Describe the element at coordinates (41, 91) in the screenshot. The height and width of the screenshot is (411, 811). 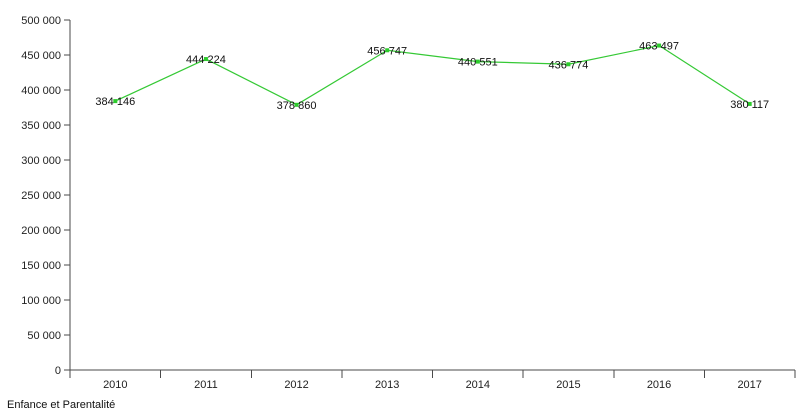
I see `y-tick-label: 400 000` at that location.